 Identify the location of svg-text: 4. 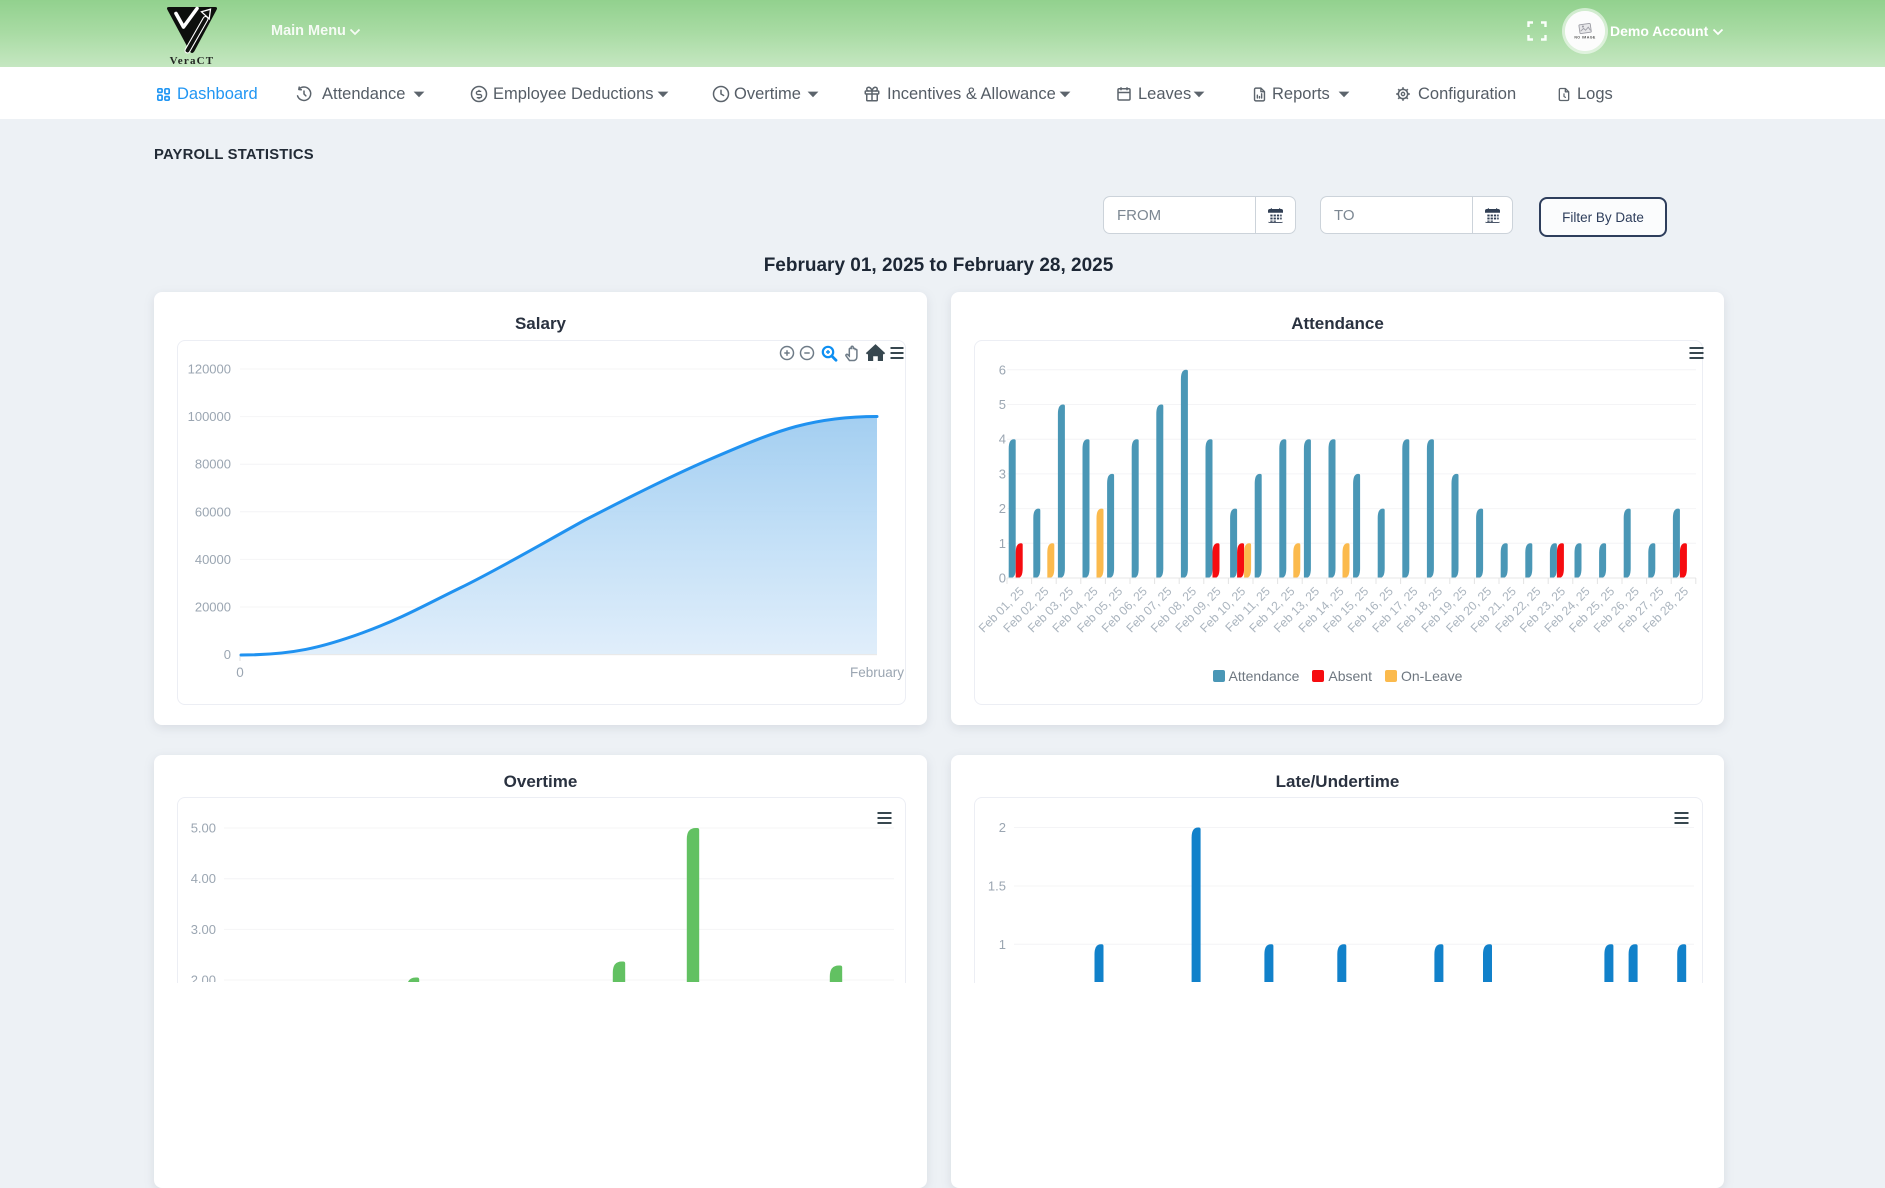
(1002, 439).